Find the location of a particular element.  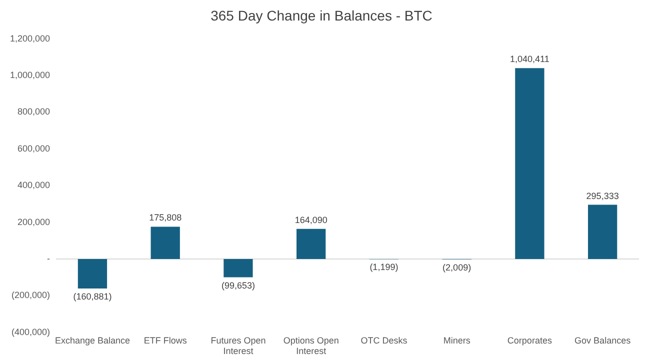

x-tick-label: Exchange Balance is located at coordinates (92, 340).